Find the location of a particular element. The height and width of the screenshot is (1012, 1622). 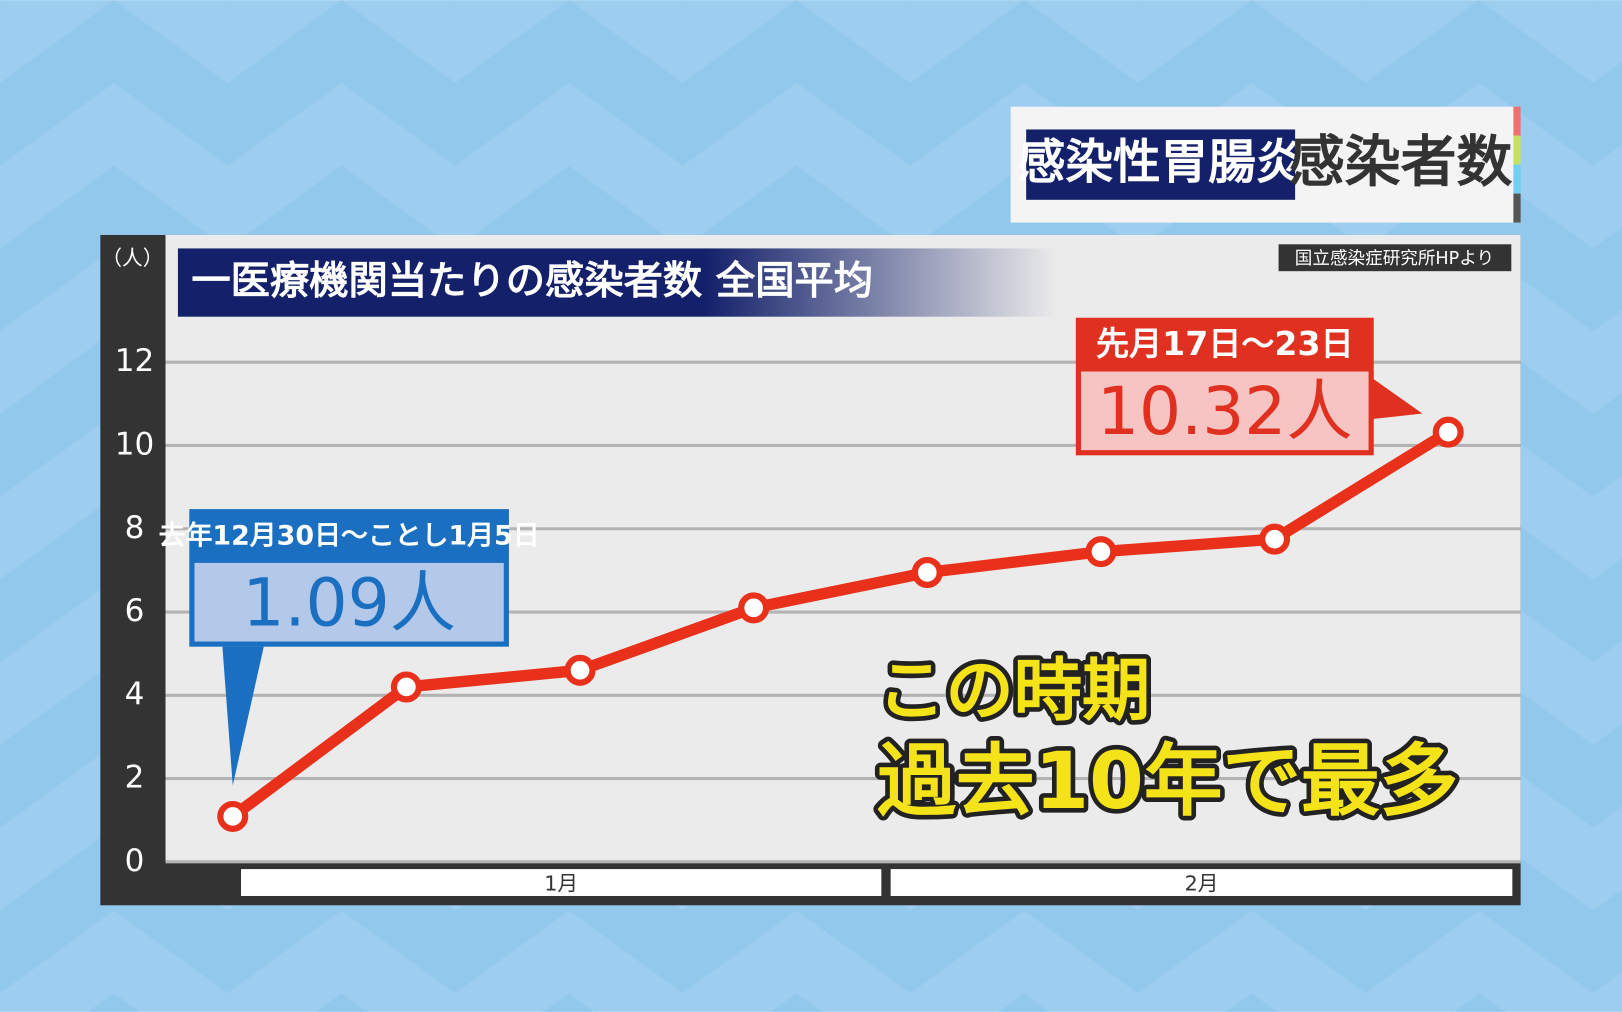

header-tag: 感染性胃腸炎 is located at coordinates (1161, 163).